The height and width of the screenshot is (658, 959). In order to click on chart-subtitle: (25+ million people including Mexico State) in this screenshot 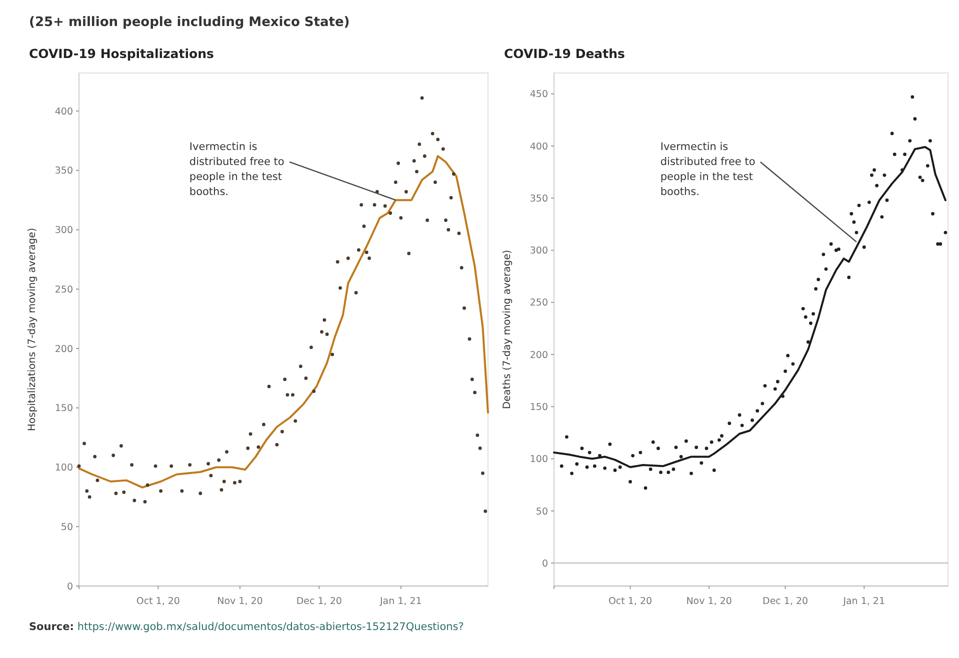, I will do `click(189, 22)`.